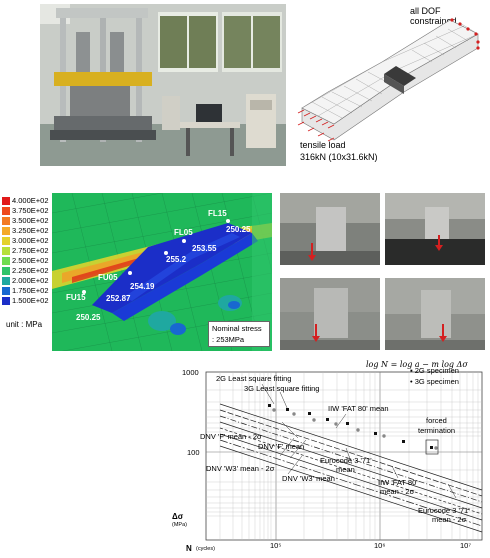  Describe the element at coordinates (179, 525) in the screenshot. I see `y-axis-unit: (MPa)` at that location.